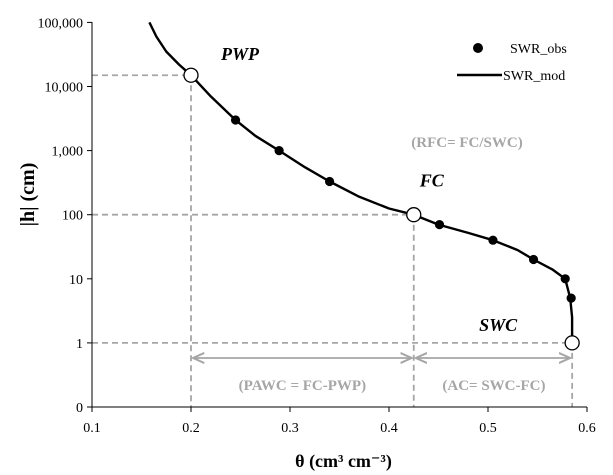 The image size is (613, 475). Describe the element at coordinates (389, 428) in the screenshot. I see `x-tick-label: 0.4` at that location.